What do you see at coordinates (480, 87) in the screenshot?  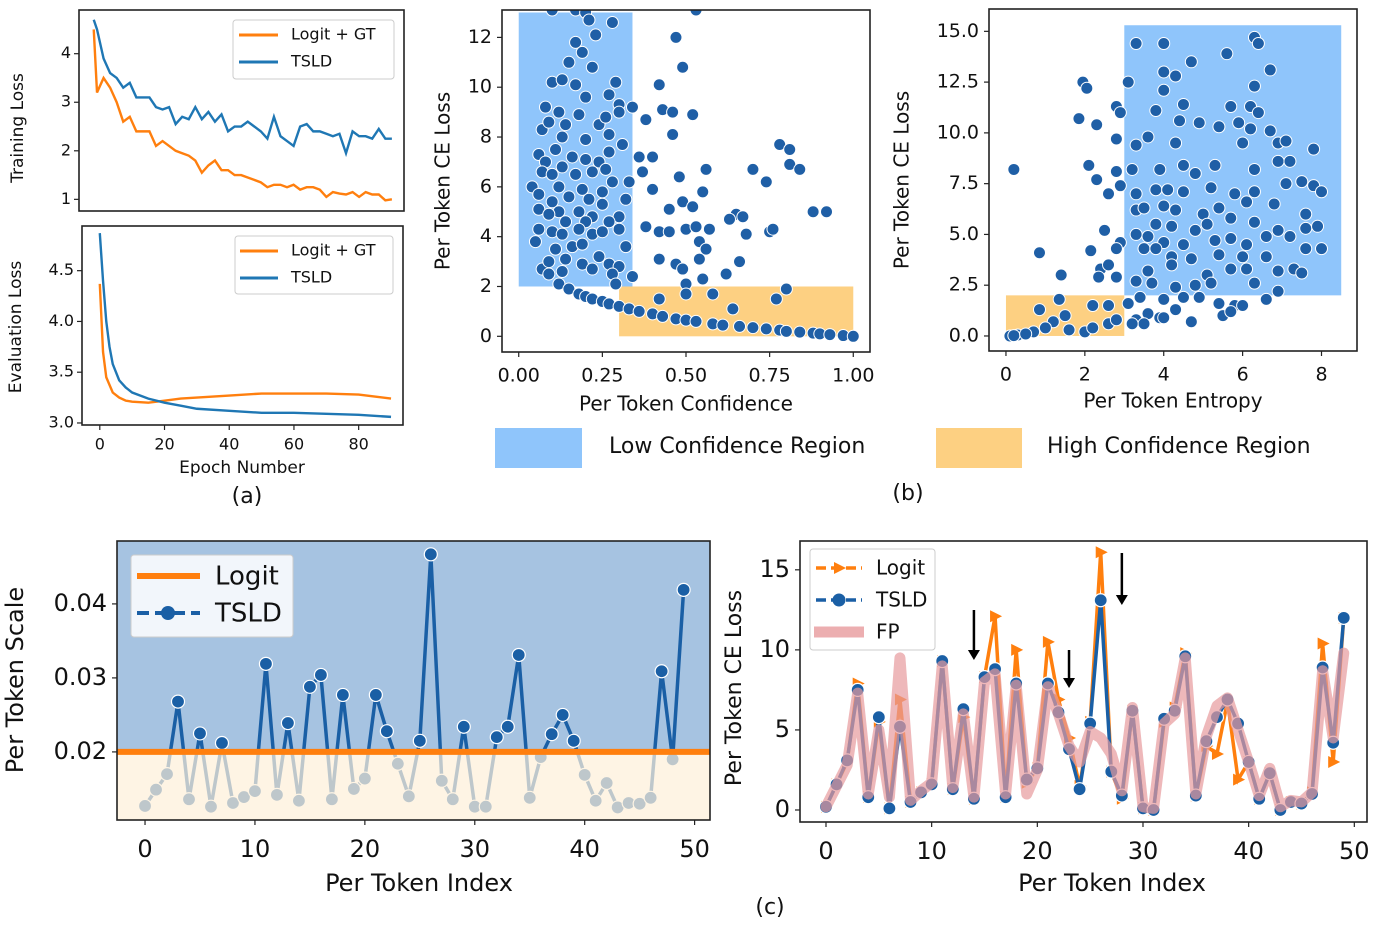 I see `y-tick-label: 10` at bounding box center [480, 87].